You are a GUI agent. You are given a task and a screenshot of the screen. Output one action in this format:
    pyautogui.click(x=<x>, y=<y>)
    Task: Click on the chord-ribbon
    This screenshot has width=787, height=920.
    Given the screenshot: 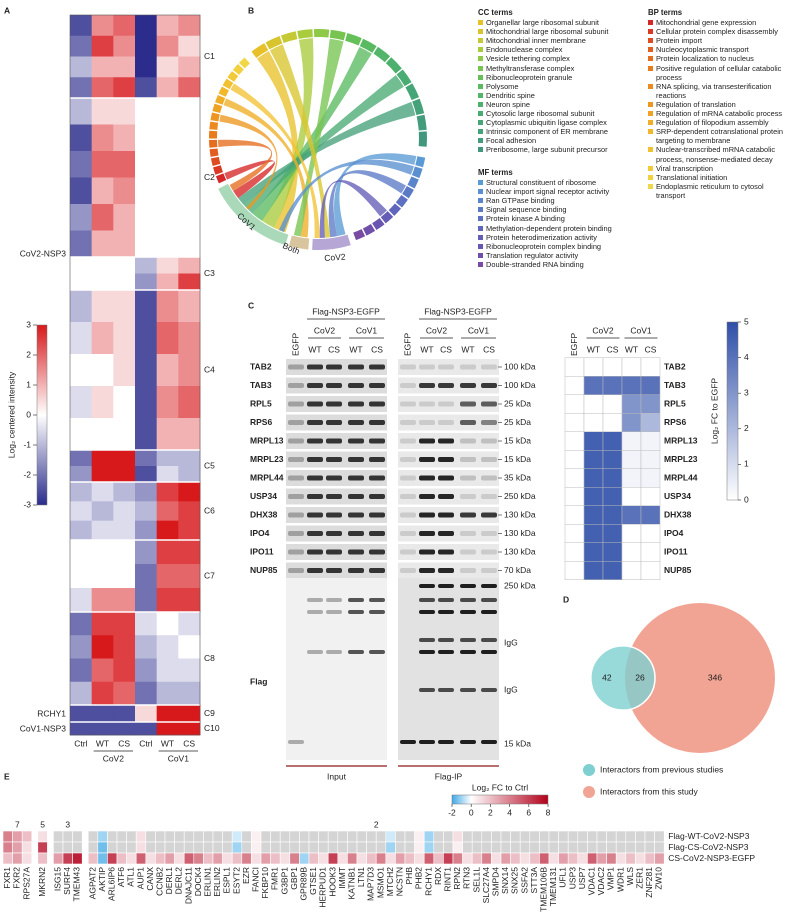 What is the action you would take?
    pyautogui.click(x=277, y=141)
    